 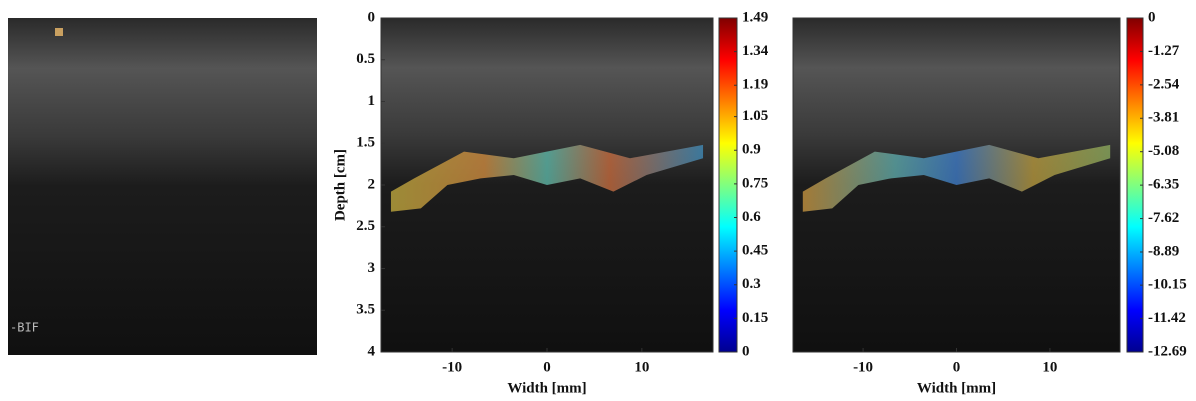 What do you see at coordinates (1164, 84) in the screenshot?
I see `colorbar-tick-label: -2.54` at bounding box center [1164, 84].